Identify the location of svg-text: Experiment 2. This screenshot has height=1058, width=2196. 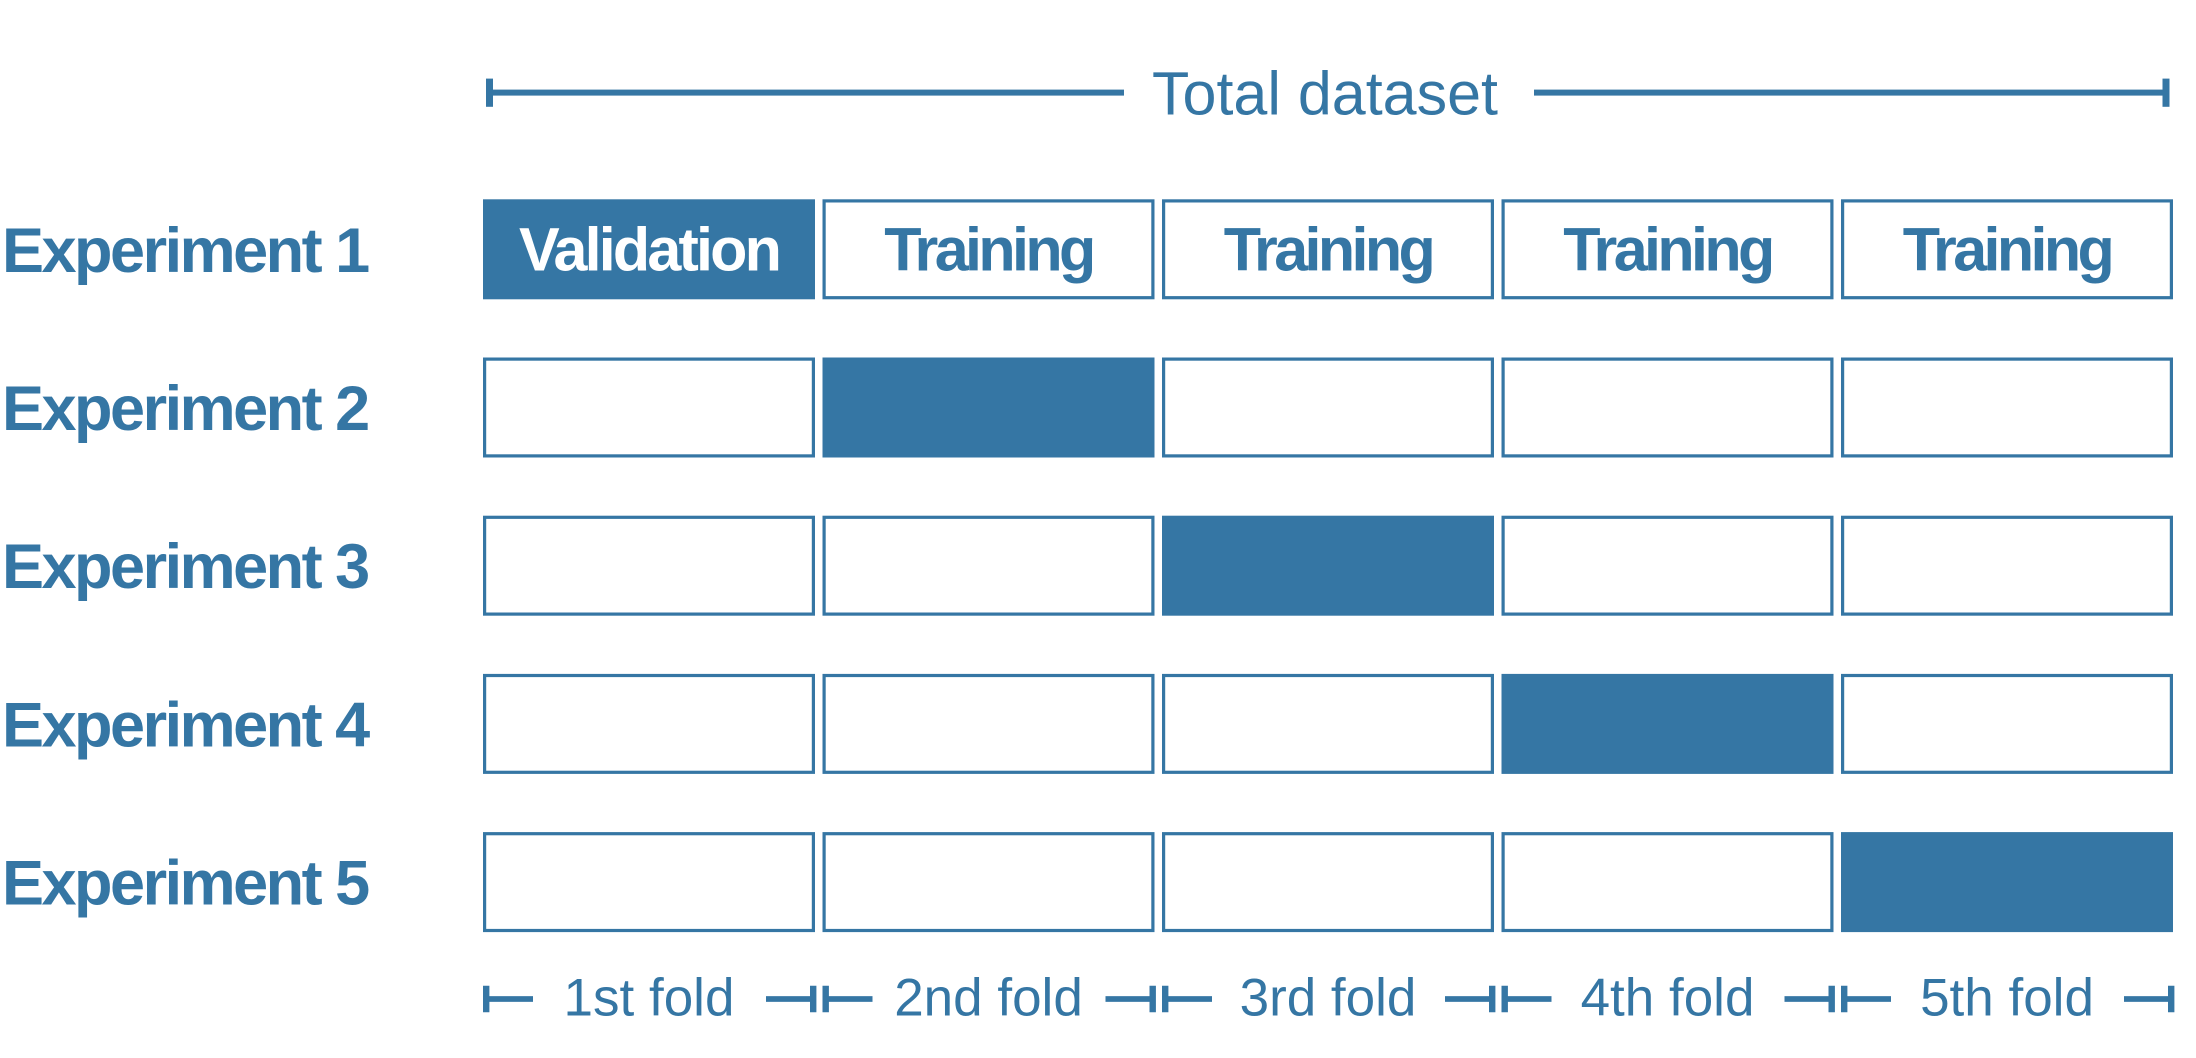
(185, 409).